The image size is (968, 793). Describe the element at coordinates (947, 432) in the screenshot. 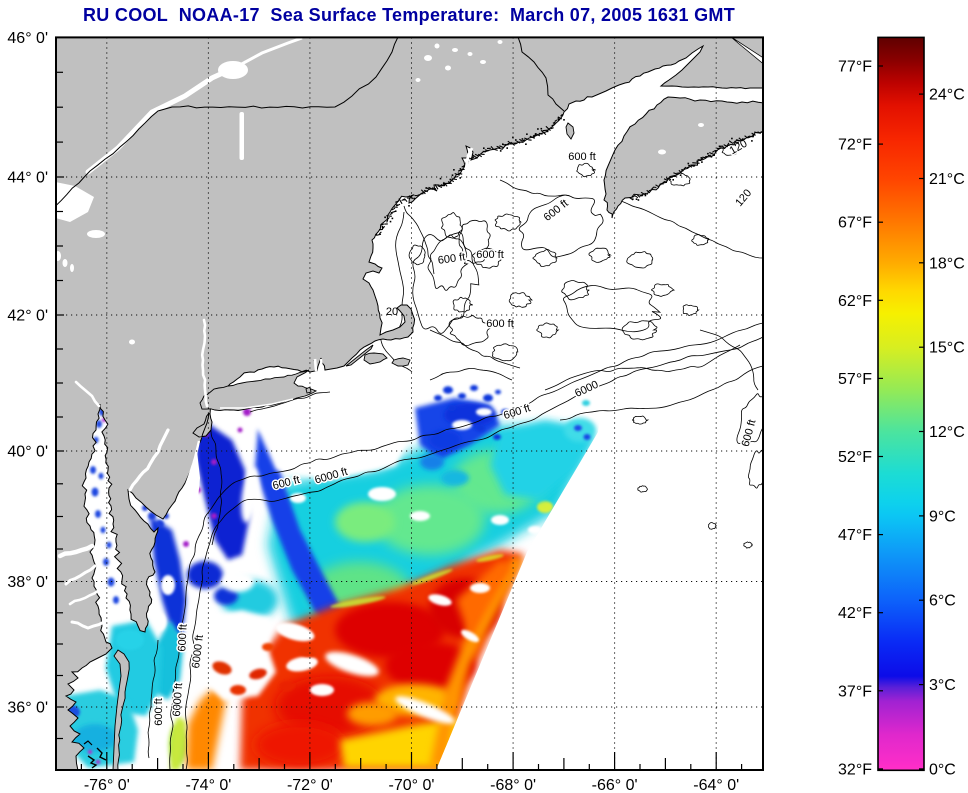

I see `svg-text: 12°C` at that location.